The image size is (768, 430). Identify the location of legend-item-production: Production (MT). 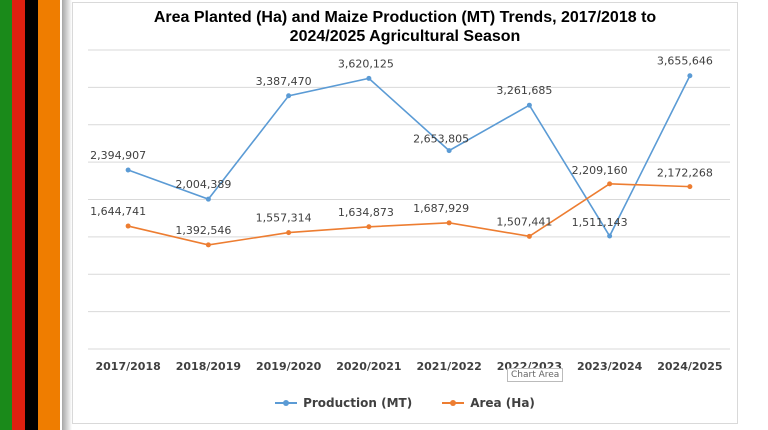
(343, 403).